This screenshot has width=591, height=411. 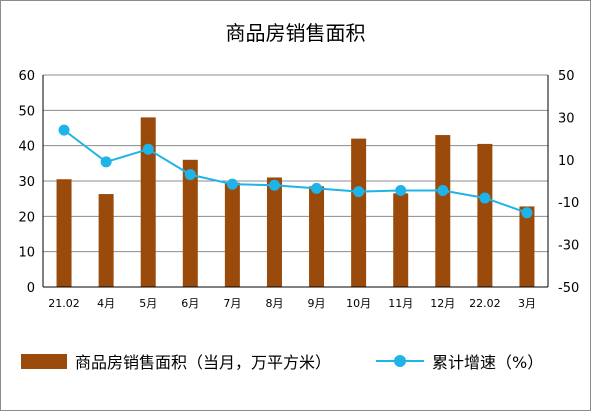 I want to click on legend: 商品房销售面积（当月，万平方米） 累计增速（%）, so click(x=295, y=361).